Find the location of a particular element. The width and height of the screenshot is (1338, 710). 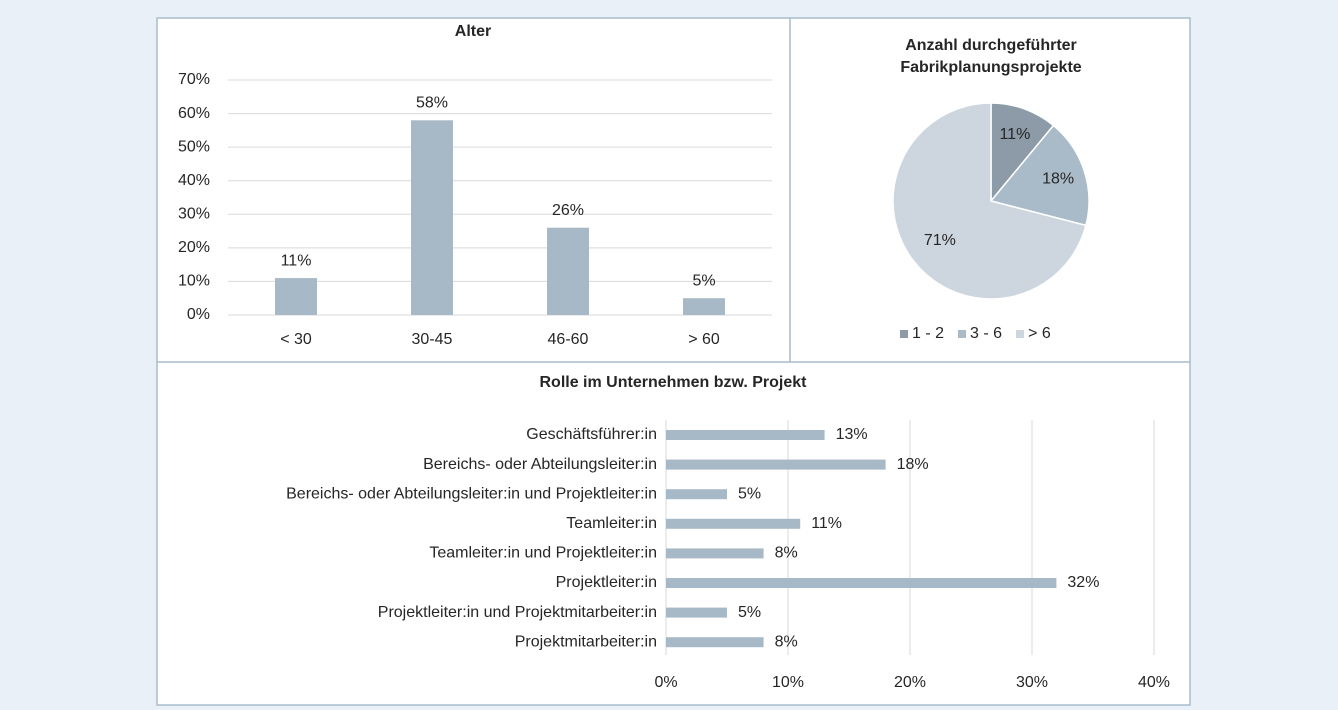

x-tick-label: < 30 is located at coordinates (296, 339).